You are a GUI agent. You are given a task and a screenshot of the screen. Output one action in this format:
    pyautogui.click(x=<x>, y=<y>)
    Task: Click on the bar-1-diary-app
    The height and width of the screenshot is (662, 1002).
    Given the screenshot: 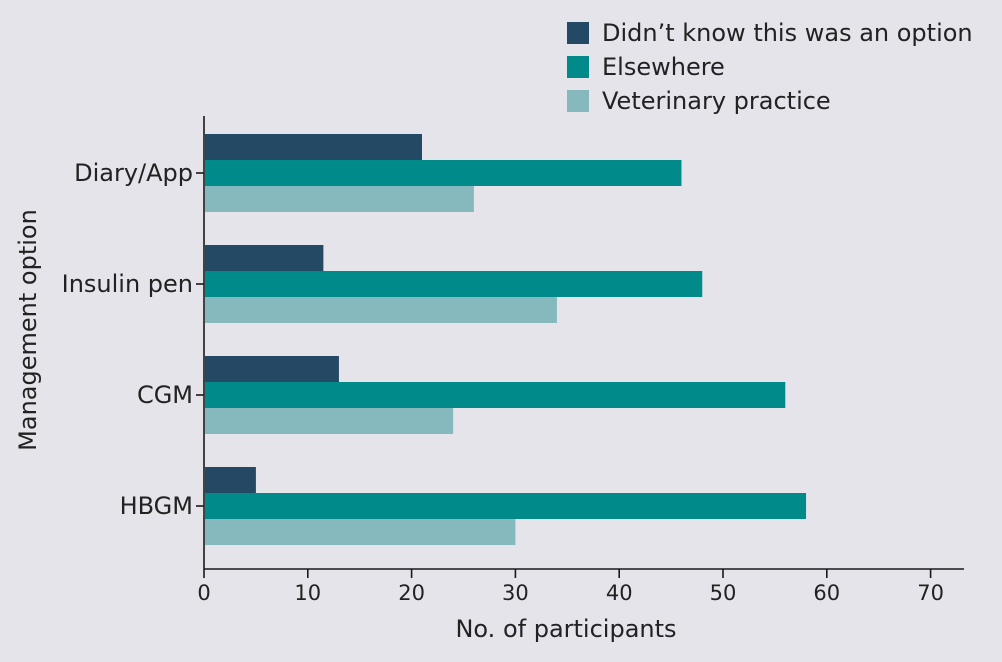 What is the action you would take?
    pyautogui.click(x=313, y=147)
    